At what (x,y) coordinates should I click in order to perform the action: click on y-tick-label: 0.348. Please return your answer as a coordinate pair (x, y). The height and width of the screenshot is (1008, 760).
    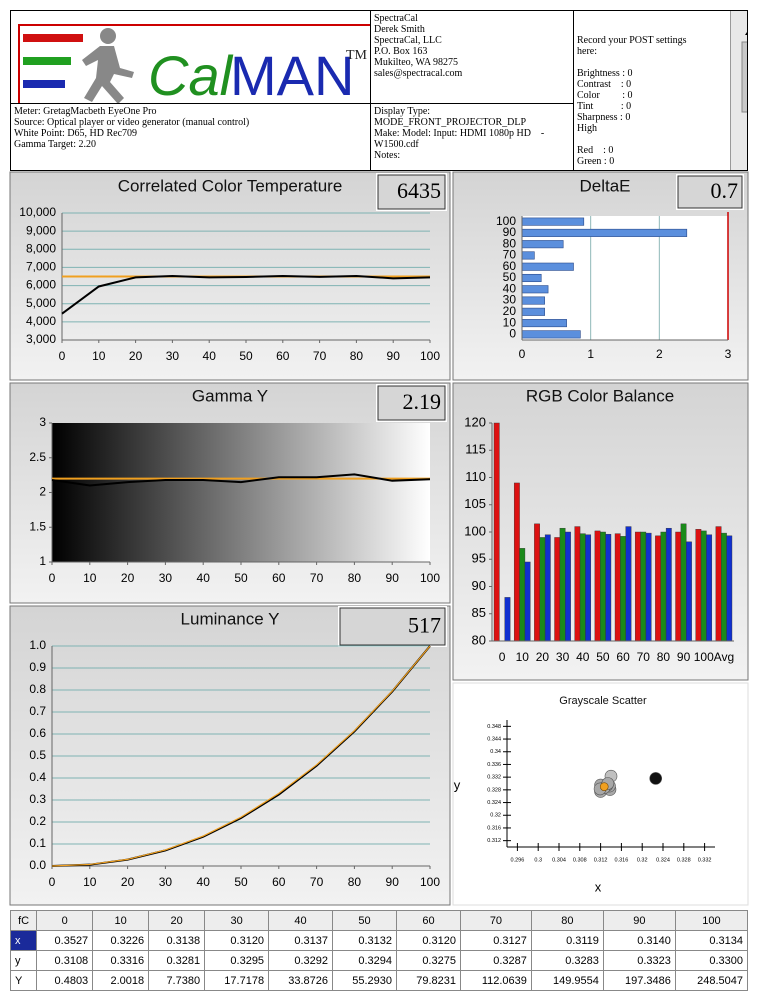
    Looking at the image, I should click on (494, 727).